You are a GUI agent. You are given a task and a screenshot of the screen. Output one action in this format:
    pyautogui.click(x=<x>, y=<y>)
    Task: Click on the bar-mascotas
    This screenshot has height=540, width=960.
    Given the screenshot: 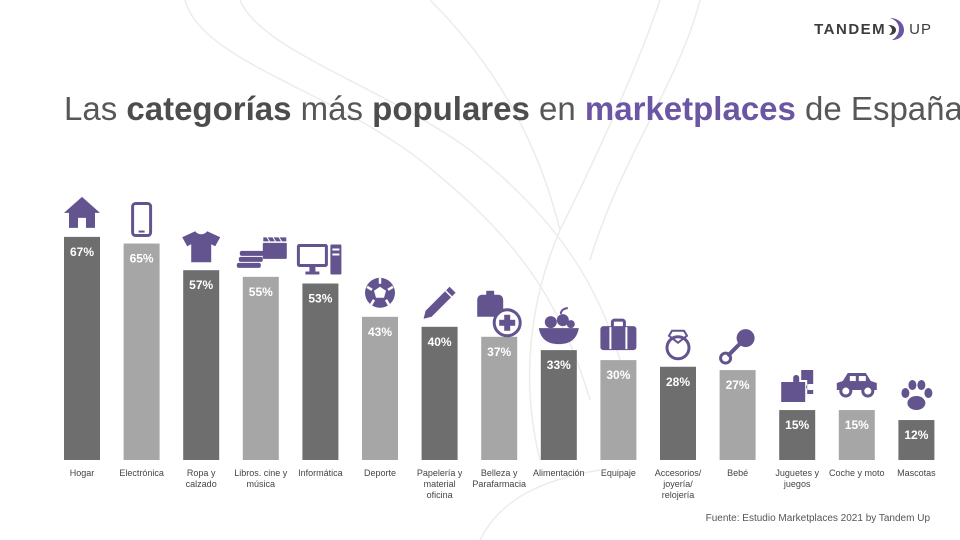 What is the action you would take?
    pyautogui.click(x=916, y=440)
    